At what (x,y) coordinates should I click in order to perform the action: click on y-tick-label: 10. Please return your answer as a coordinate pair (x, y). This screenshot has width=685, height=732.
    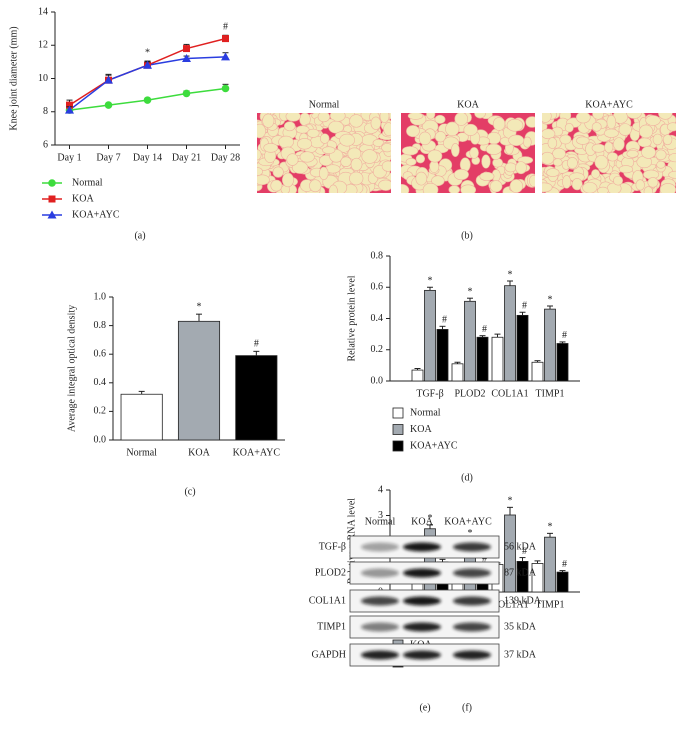
    Looking at the image, I should click on (43, 78).